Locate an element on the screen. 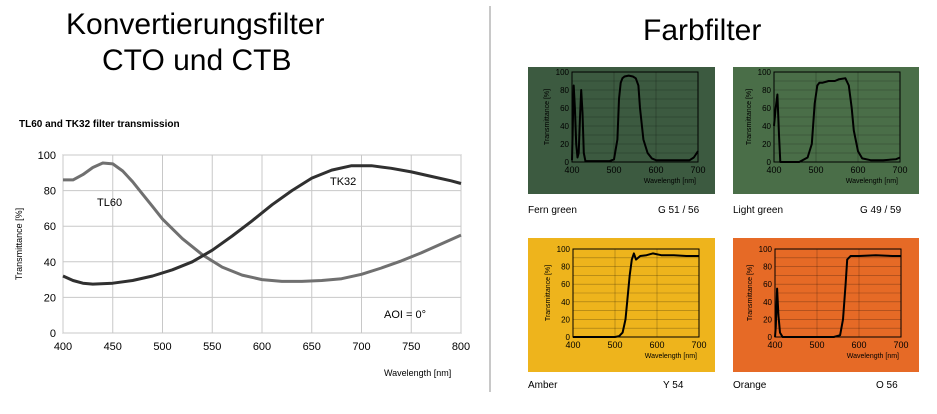 This screenshot has width=937, height=414. x-tick-label: 550 is located at coordinates (212, 347).